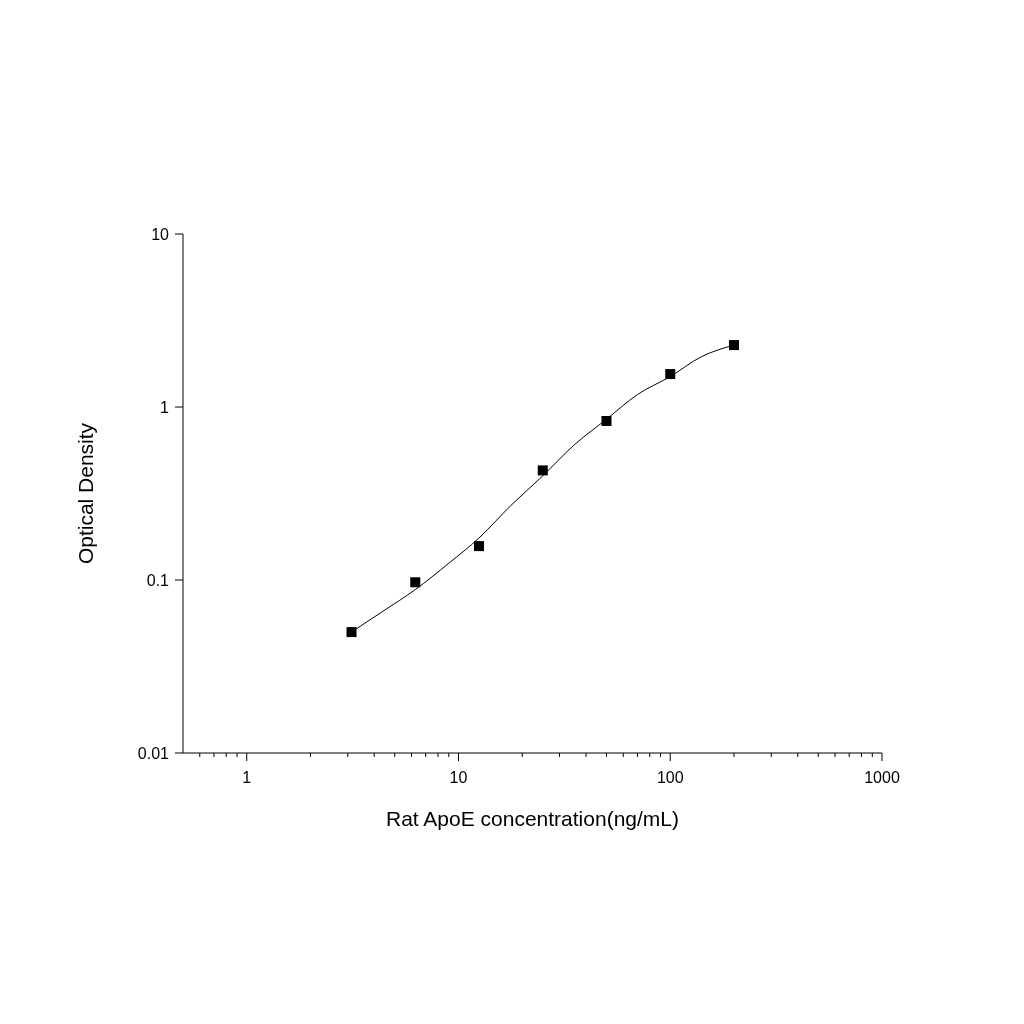 Image resolution: width=1024 pixels, height=1024 pixels. What do you see at coordinates (158, 580) in the screenshot?
I see `y-tick-label: 0.1` at bounding box center [158, 580].